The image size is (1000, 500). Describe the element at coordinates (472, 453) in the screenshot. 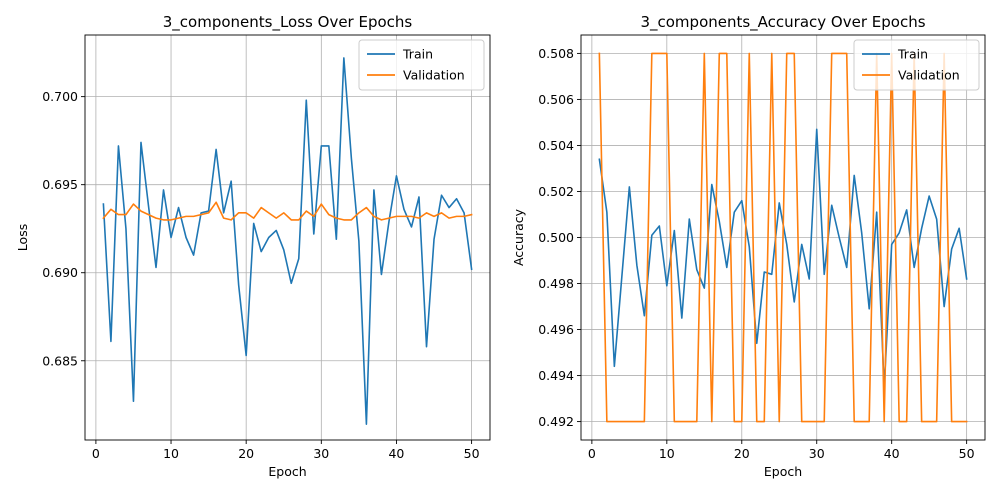

I see `loss-x-tick-label: 50` at that location.